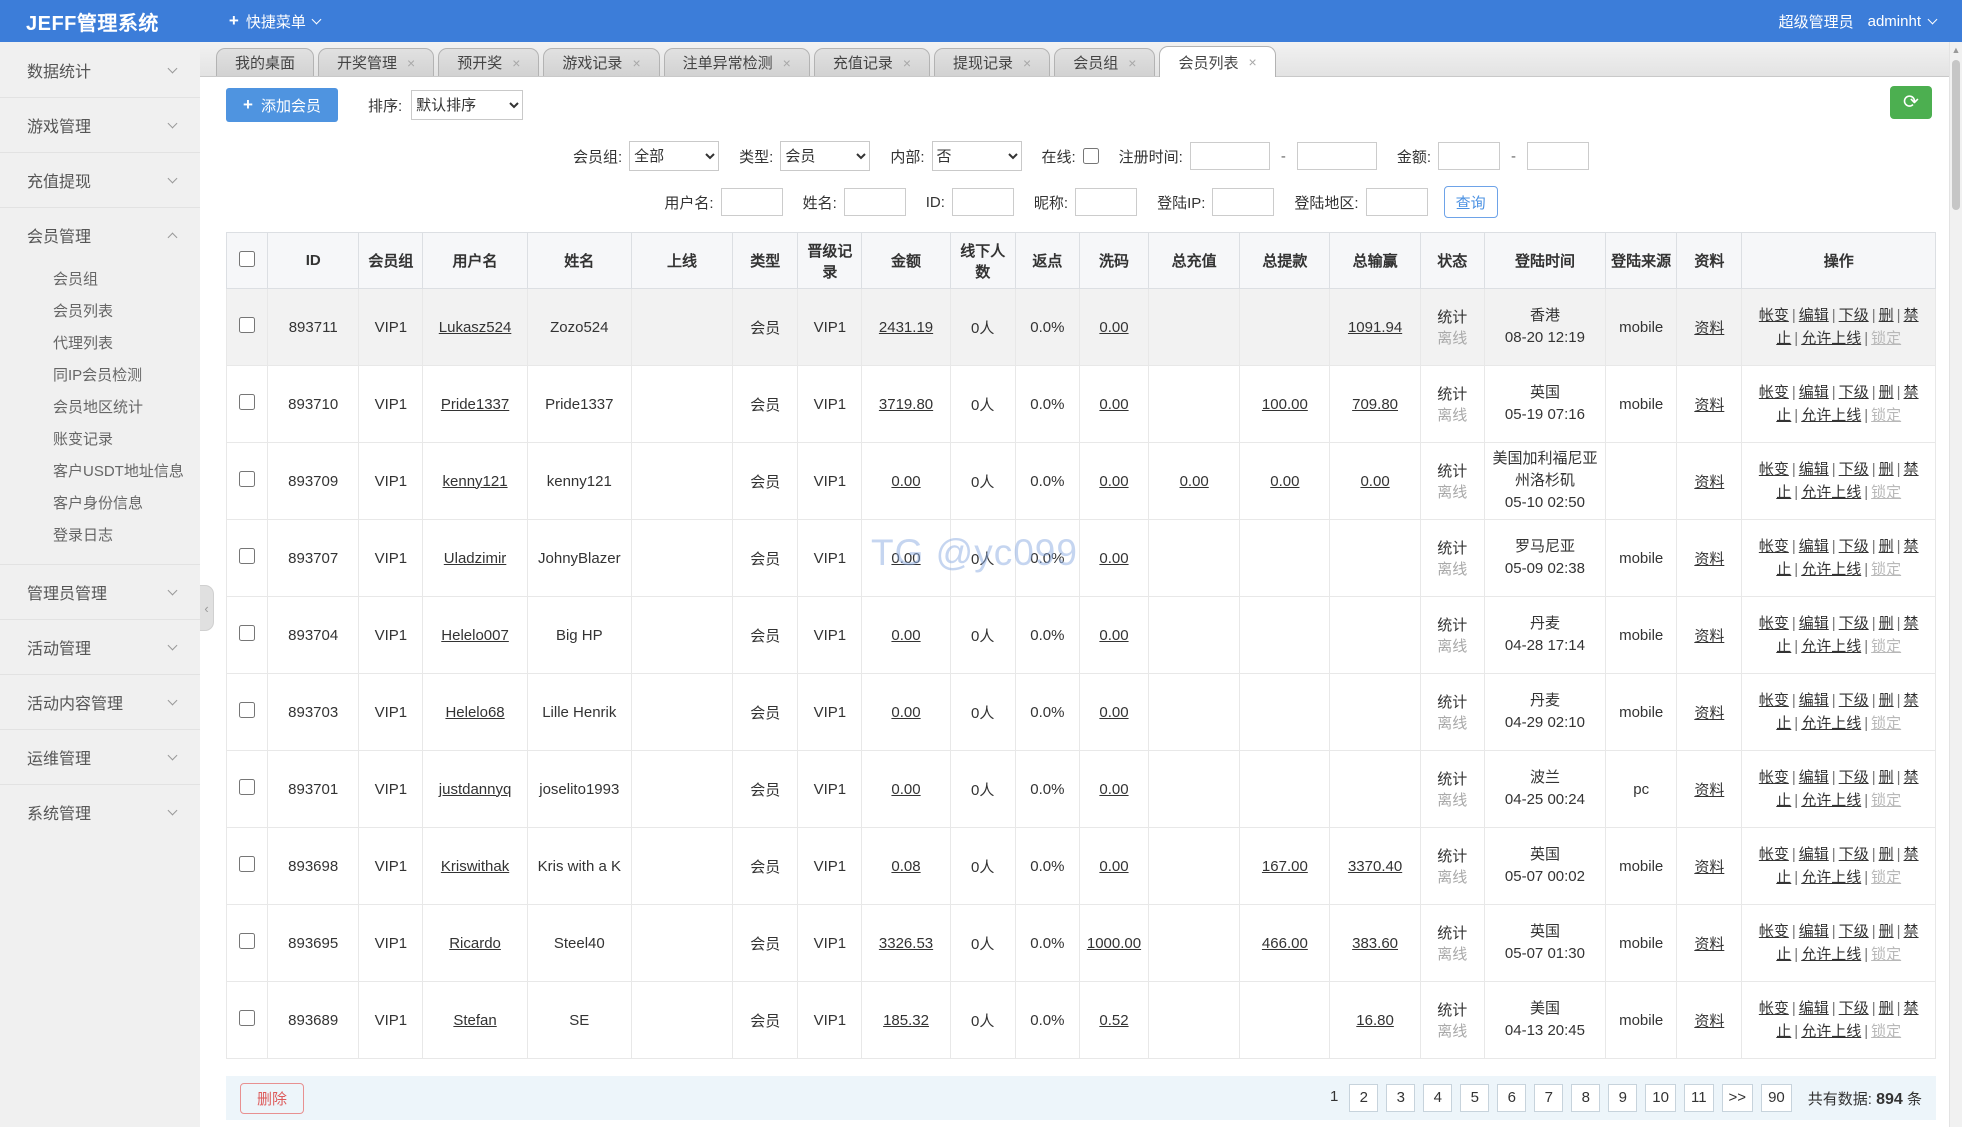 The height and width of the screenshot is (1127, 1962). I want to click on id-input, so click(982, 202).